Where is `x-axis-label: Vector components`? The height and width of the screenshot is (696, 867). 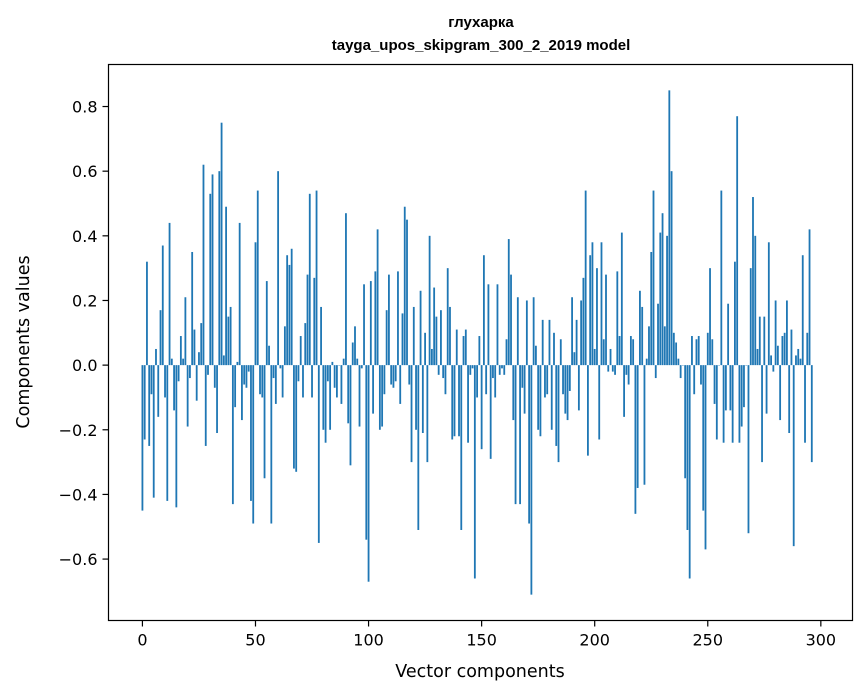 x-axis-label: Vector components is located at coordinates (479, 672).